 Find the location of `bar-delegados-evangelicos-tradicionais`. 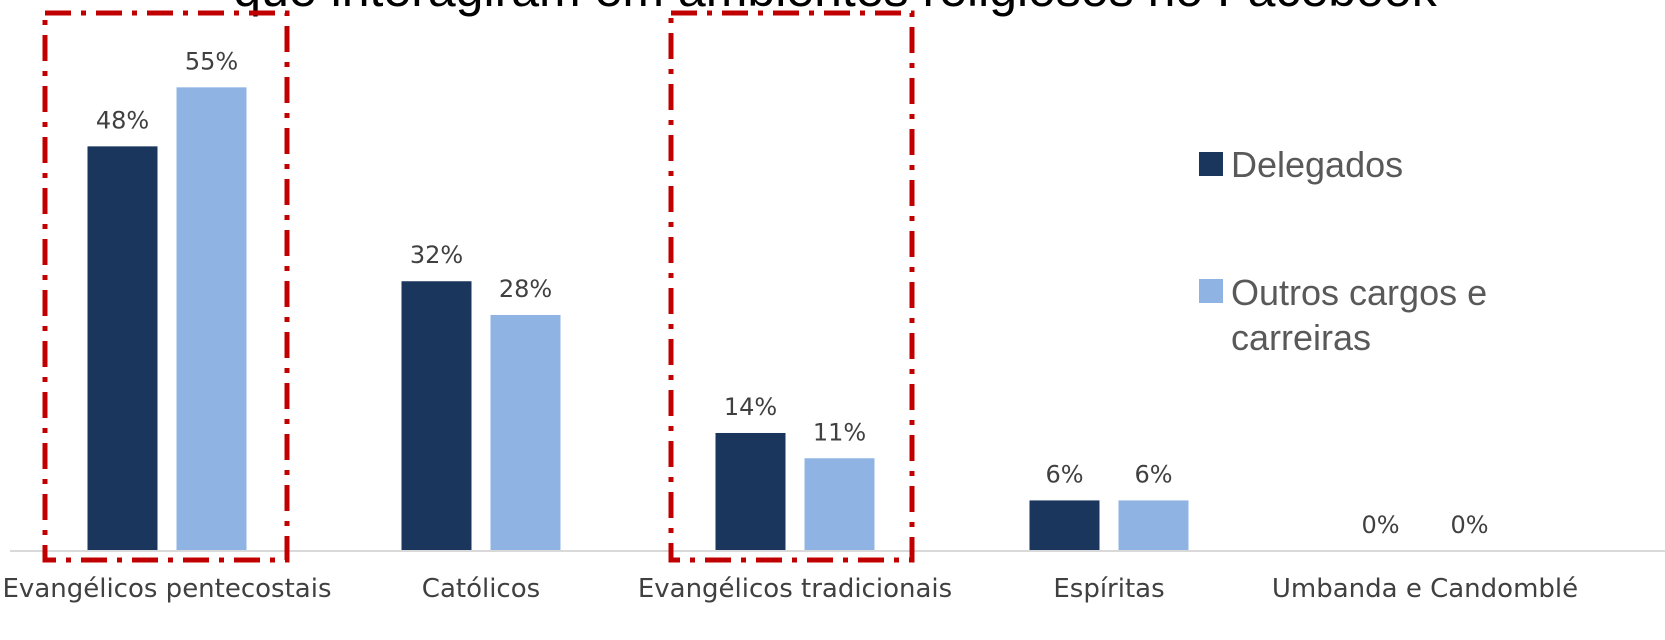

bar-delegados-evangelicos-tradicionais is located at coordinates (750, 491).